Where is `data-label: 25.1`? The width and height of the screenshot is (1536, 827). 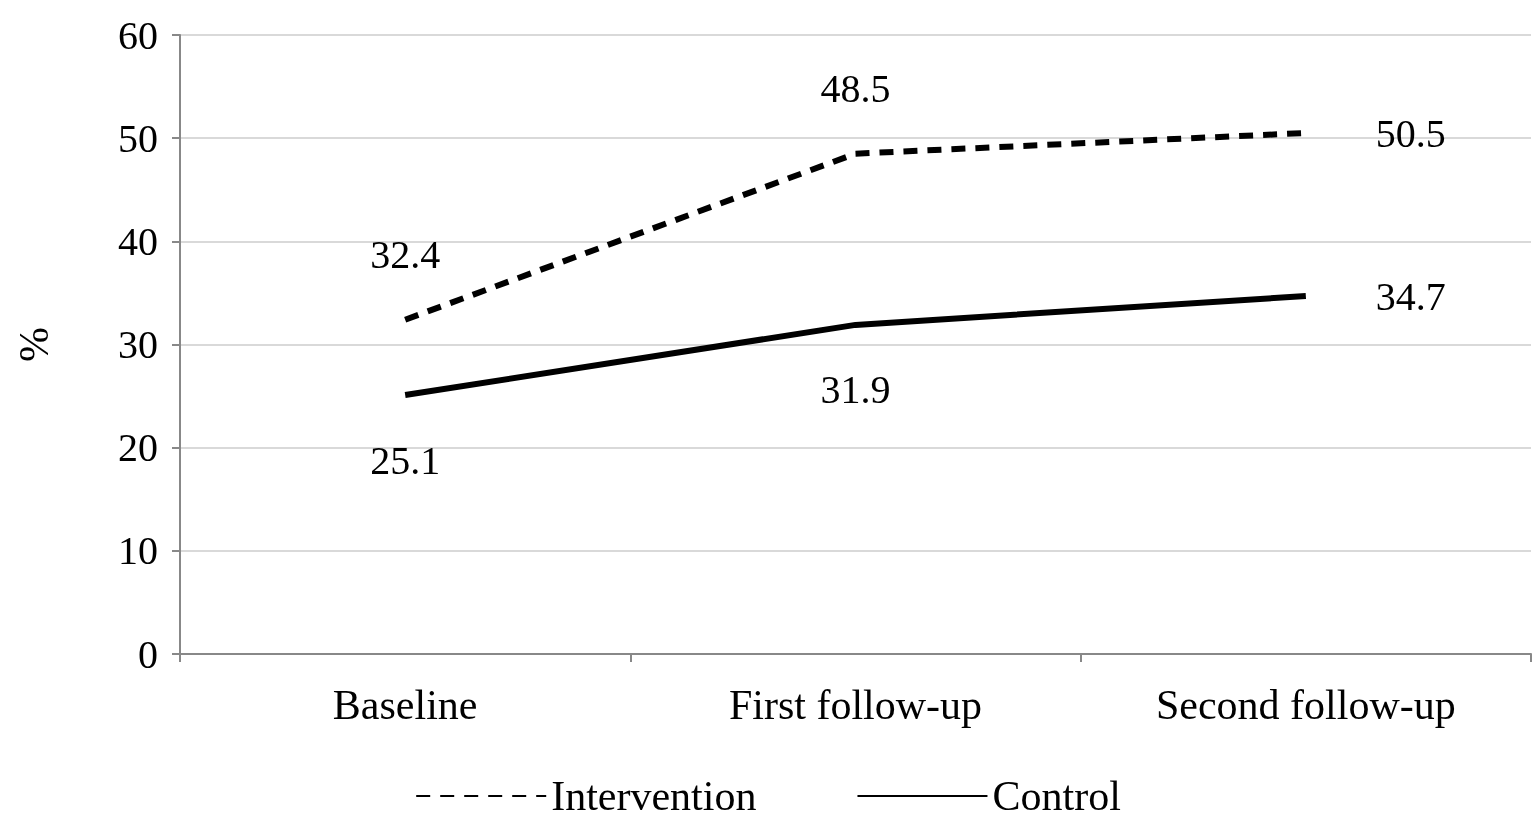 data-label: 25.1 is located at coordinates (405, 460).